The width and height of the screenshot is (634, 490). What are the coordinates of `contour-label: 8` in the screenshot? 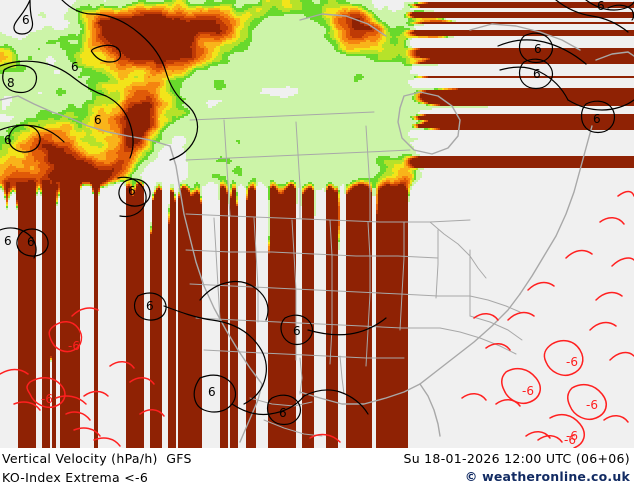 It's located at (11, 83).